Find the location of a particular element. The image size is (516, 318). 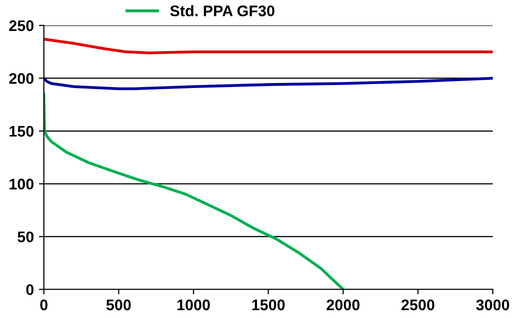

x-tick-label: 1500 is located at coordinates (268, 305).